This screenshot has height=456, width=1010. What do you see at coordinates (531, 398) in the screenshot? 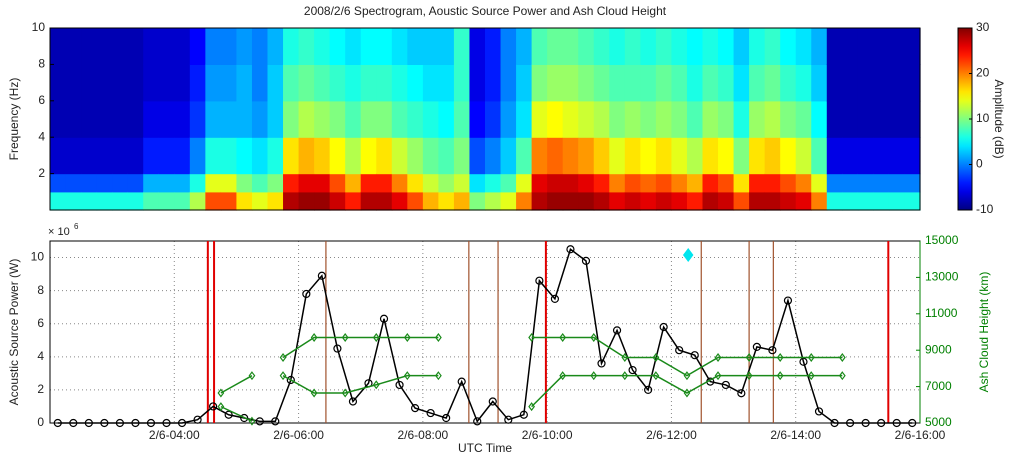
I see `series-line` at bounding box center [531, 398].